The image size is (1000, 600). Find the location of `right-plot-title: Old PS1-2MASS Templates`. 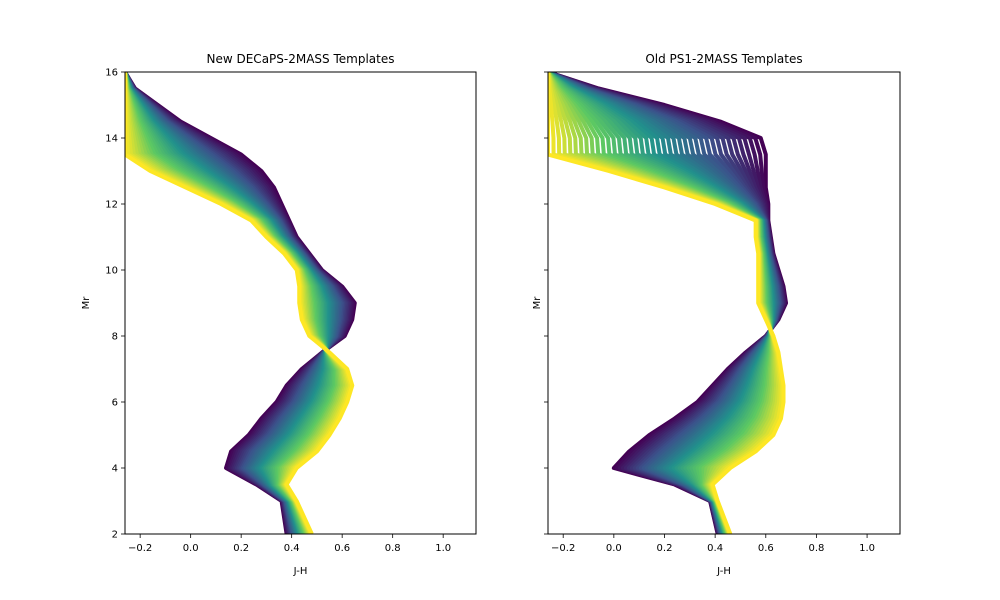

right-plot-title: Old PS1-2MASS Templates is located at coordinates (723, 59).